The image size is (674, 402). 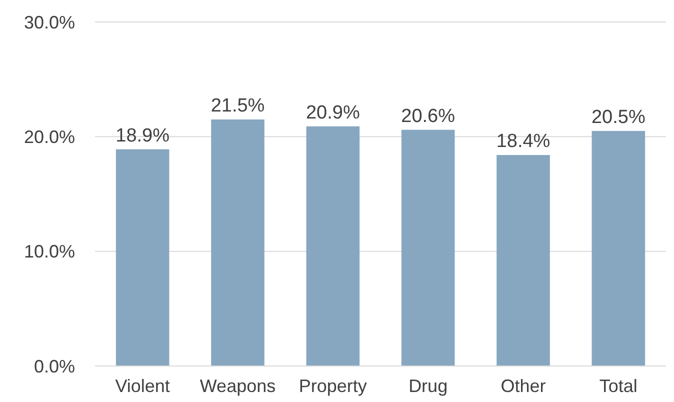 I want to click on y-tick-label: 20.0%, so click(x=49, y=136).